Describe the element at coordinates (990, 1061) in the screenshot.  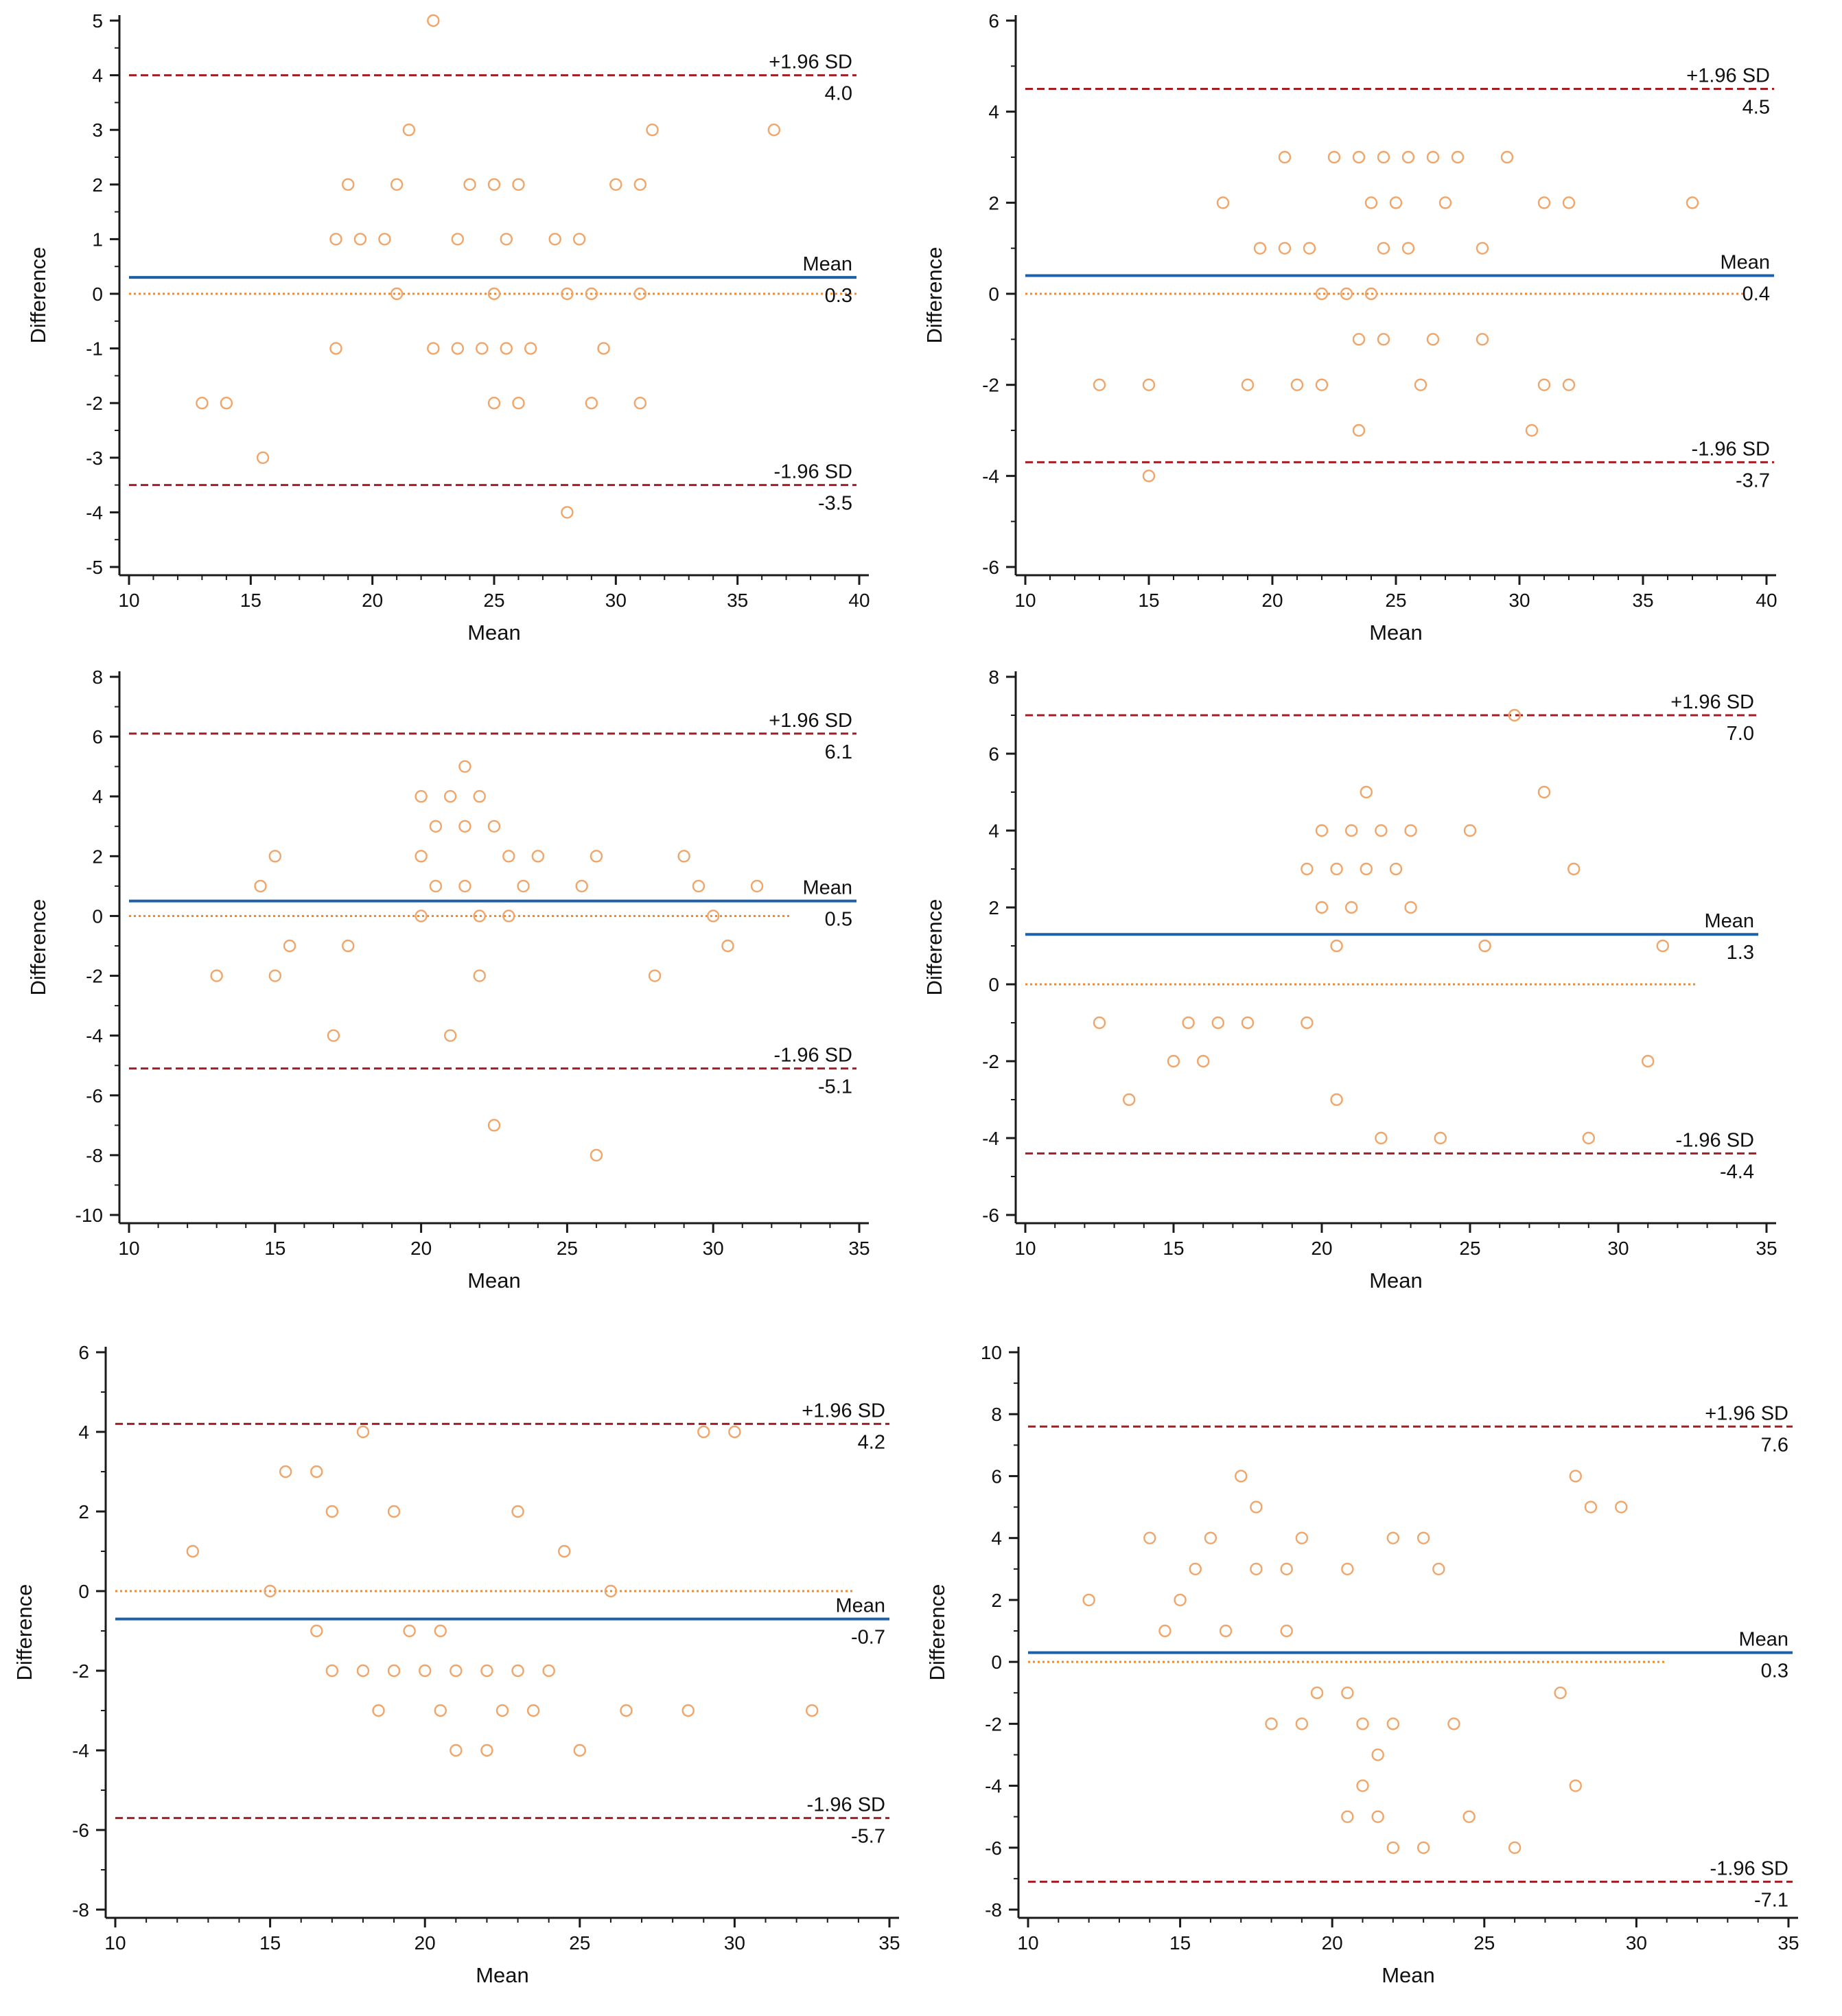
I see `y-tick-label: -2` at that location.